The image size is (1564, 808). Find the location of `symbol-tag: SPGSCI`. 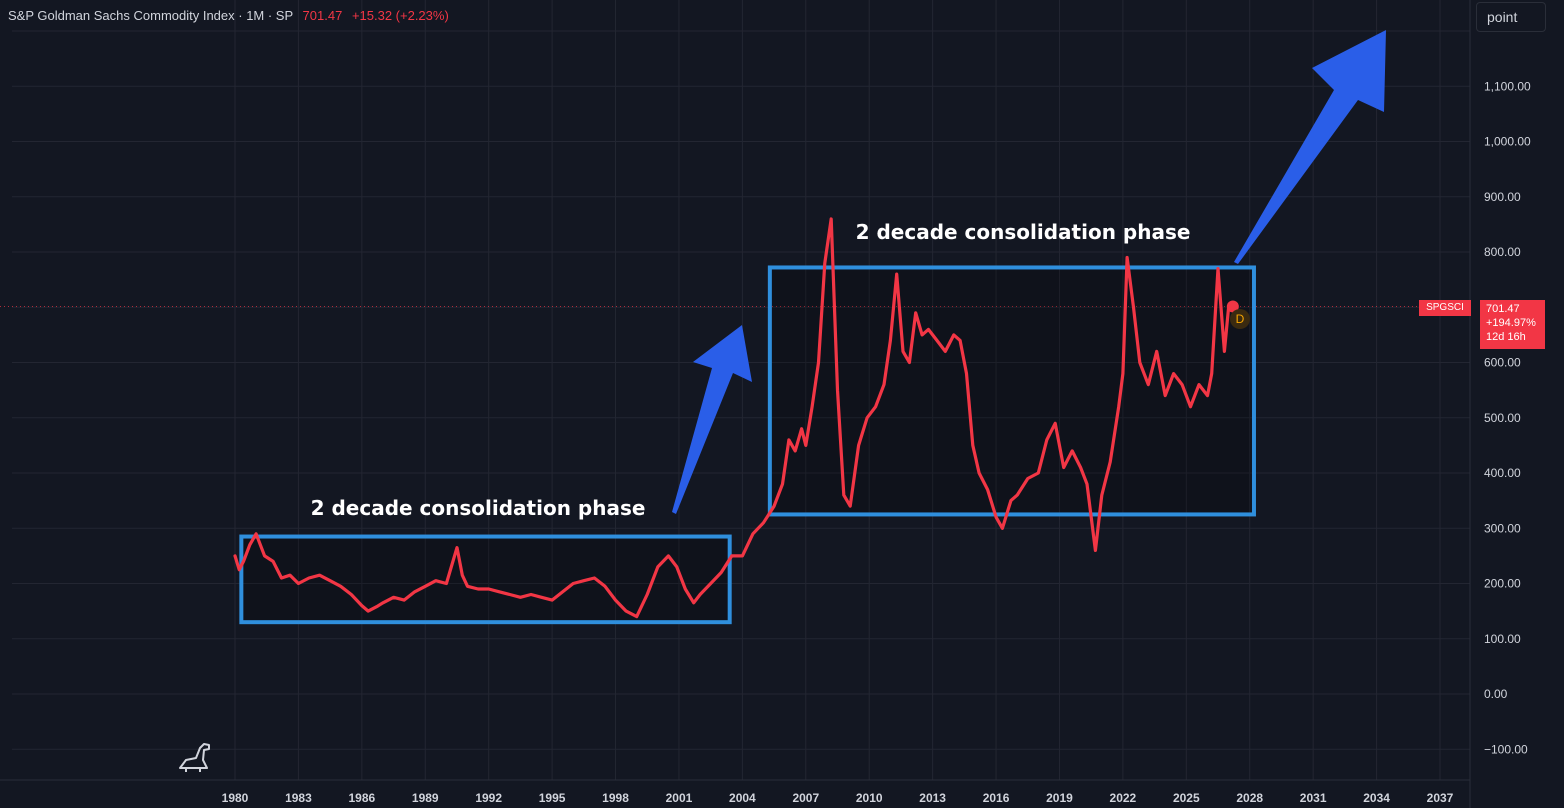

symbol-tag: SPGSCI is located at coordinates (1445, 308).